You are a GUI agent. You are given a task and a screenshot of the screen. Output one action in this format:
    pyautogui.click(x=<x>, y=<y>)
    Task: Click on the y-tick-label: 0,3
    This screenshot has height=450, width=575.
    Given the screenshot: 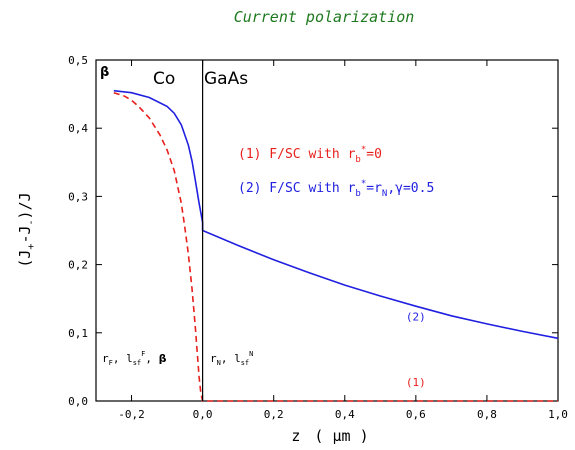 What is the action you would take?
    pyautogui.click(x=78, y=196)
    